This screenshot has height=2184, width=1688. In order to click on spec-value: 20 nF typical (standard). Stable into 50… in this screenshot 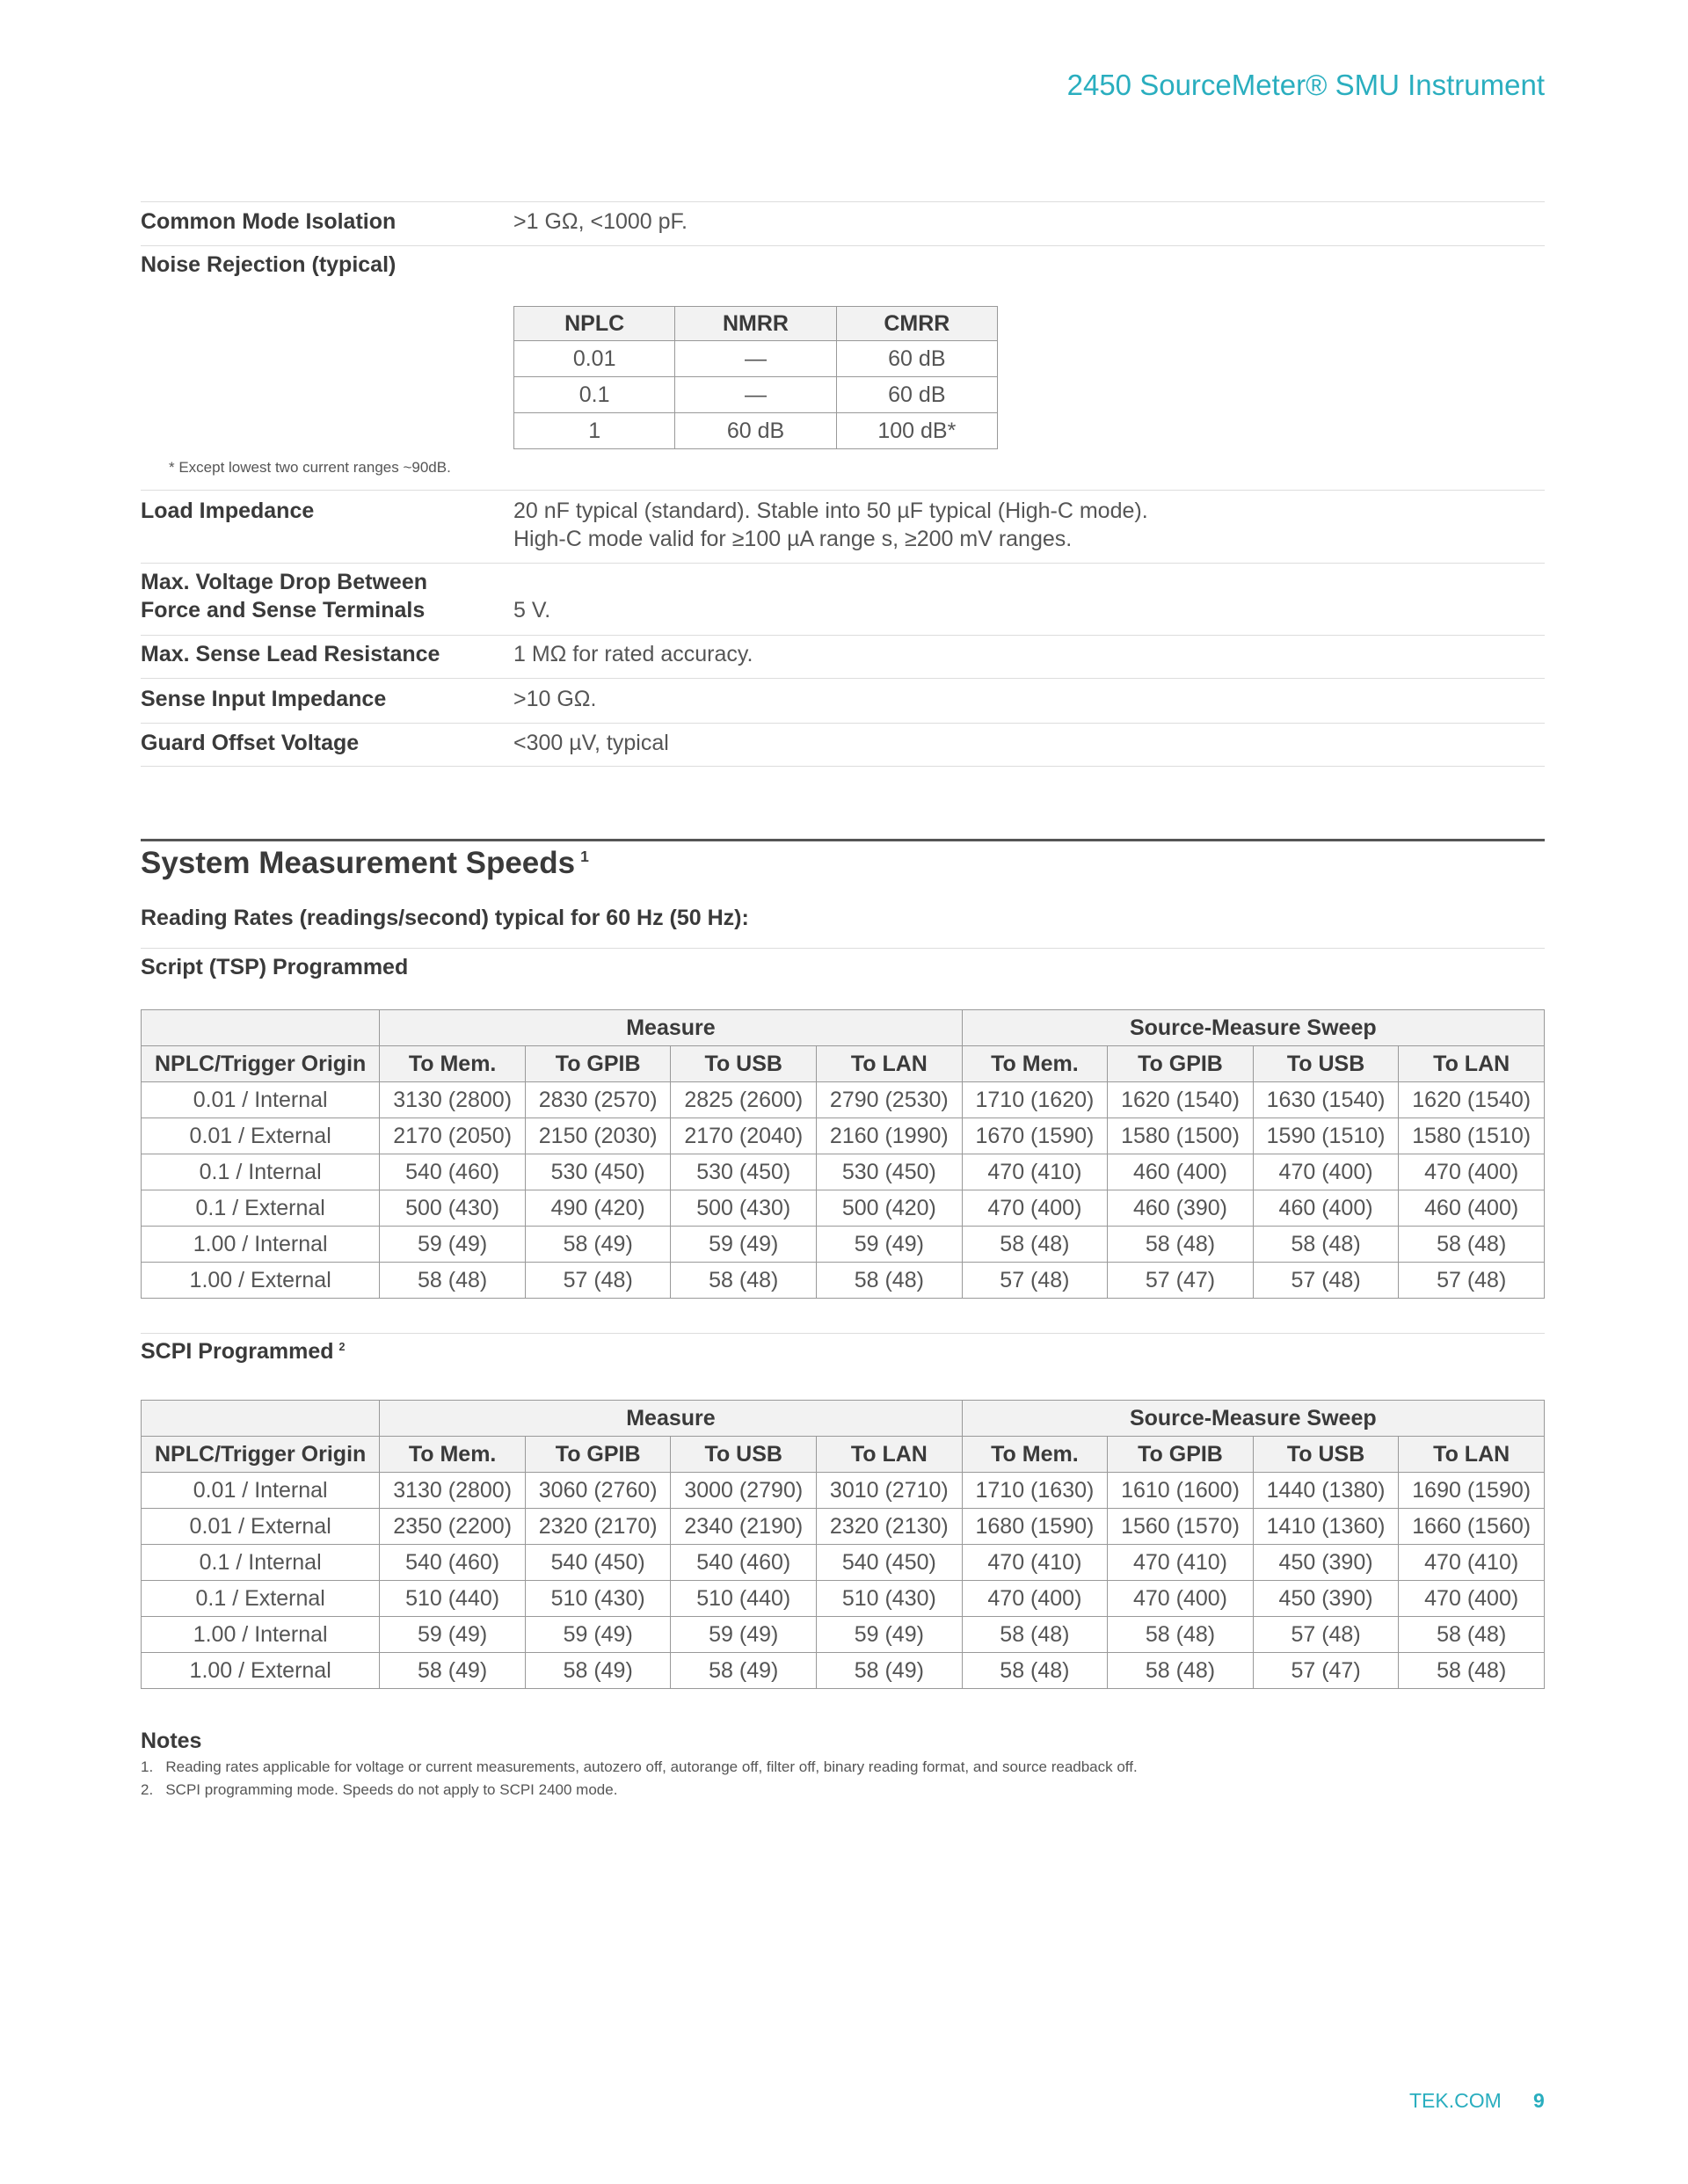, I will do `click(830, 511)`.